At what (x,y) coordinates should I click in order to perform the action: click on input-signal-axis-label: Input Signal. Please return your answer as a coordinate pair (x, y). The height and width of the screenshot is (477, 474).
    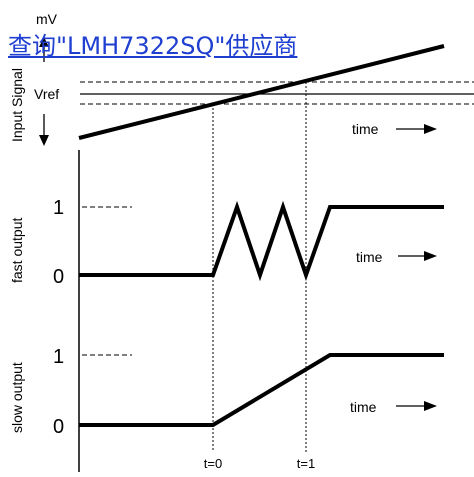
    Looking at the image, I should click on (17, 105).